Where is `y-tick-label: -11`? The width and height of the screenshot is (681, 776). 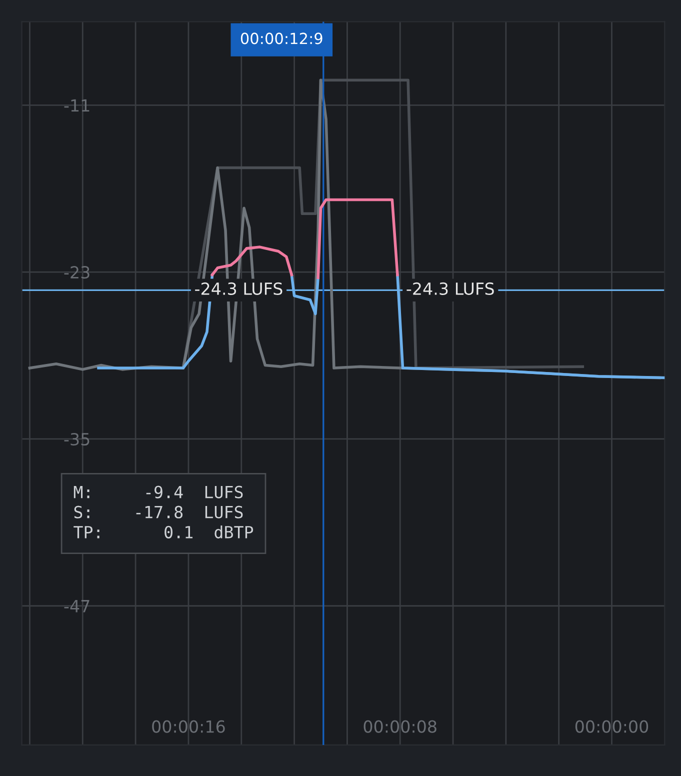
y-tick-label: -11 is located at coordinates (77, 105).